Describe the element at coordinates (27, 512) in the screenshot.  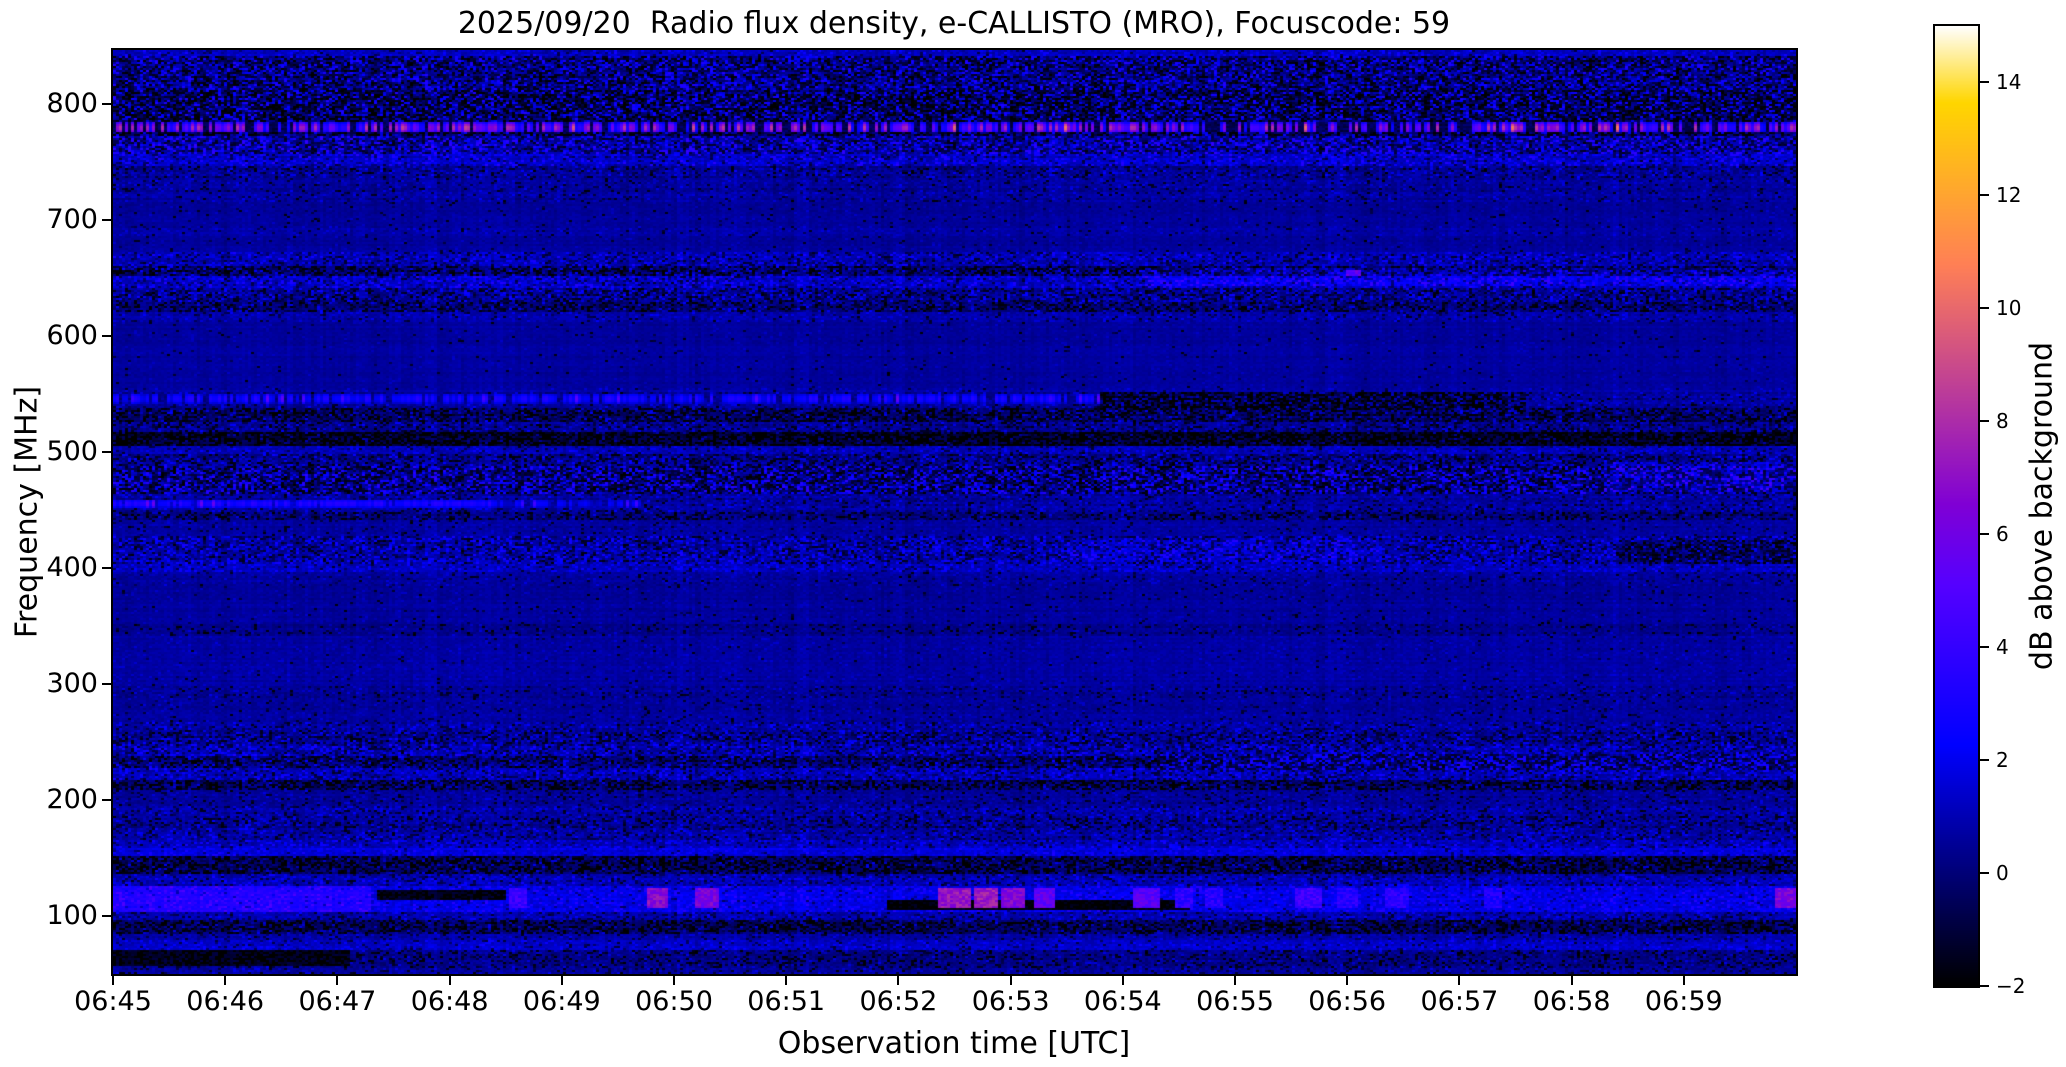
I see `y-axis-label: Frequency [MHz]` at that location.